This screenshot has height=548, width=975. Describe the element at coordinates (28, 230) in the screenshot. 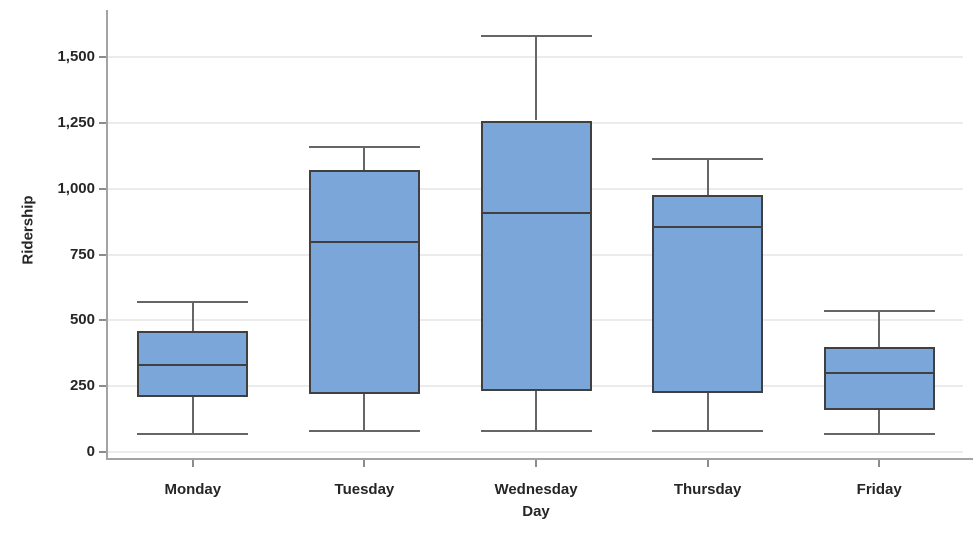

I see `y-axis-title: Ridership` at that location.